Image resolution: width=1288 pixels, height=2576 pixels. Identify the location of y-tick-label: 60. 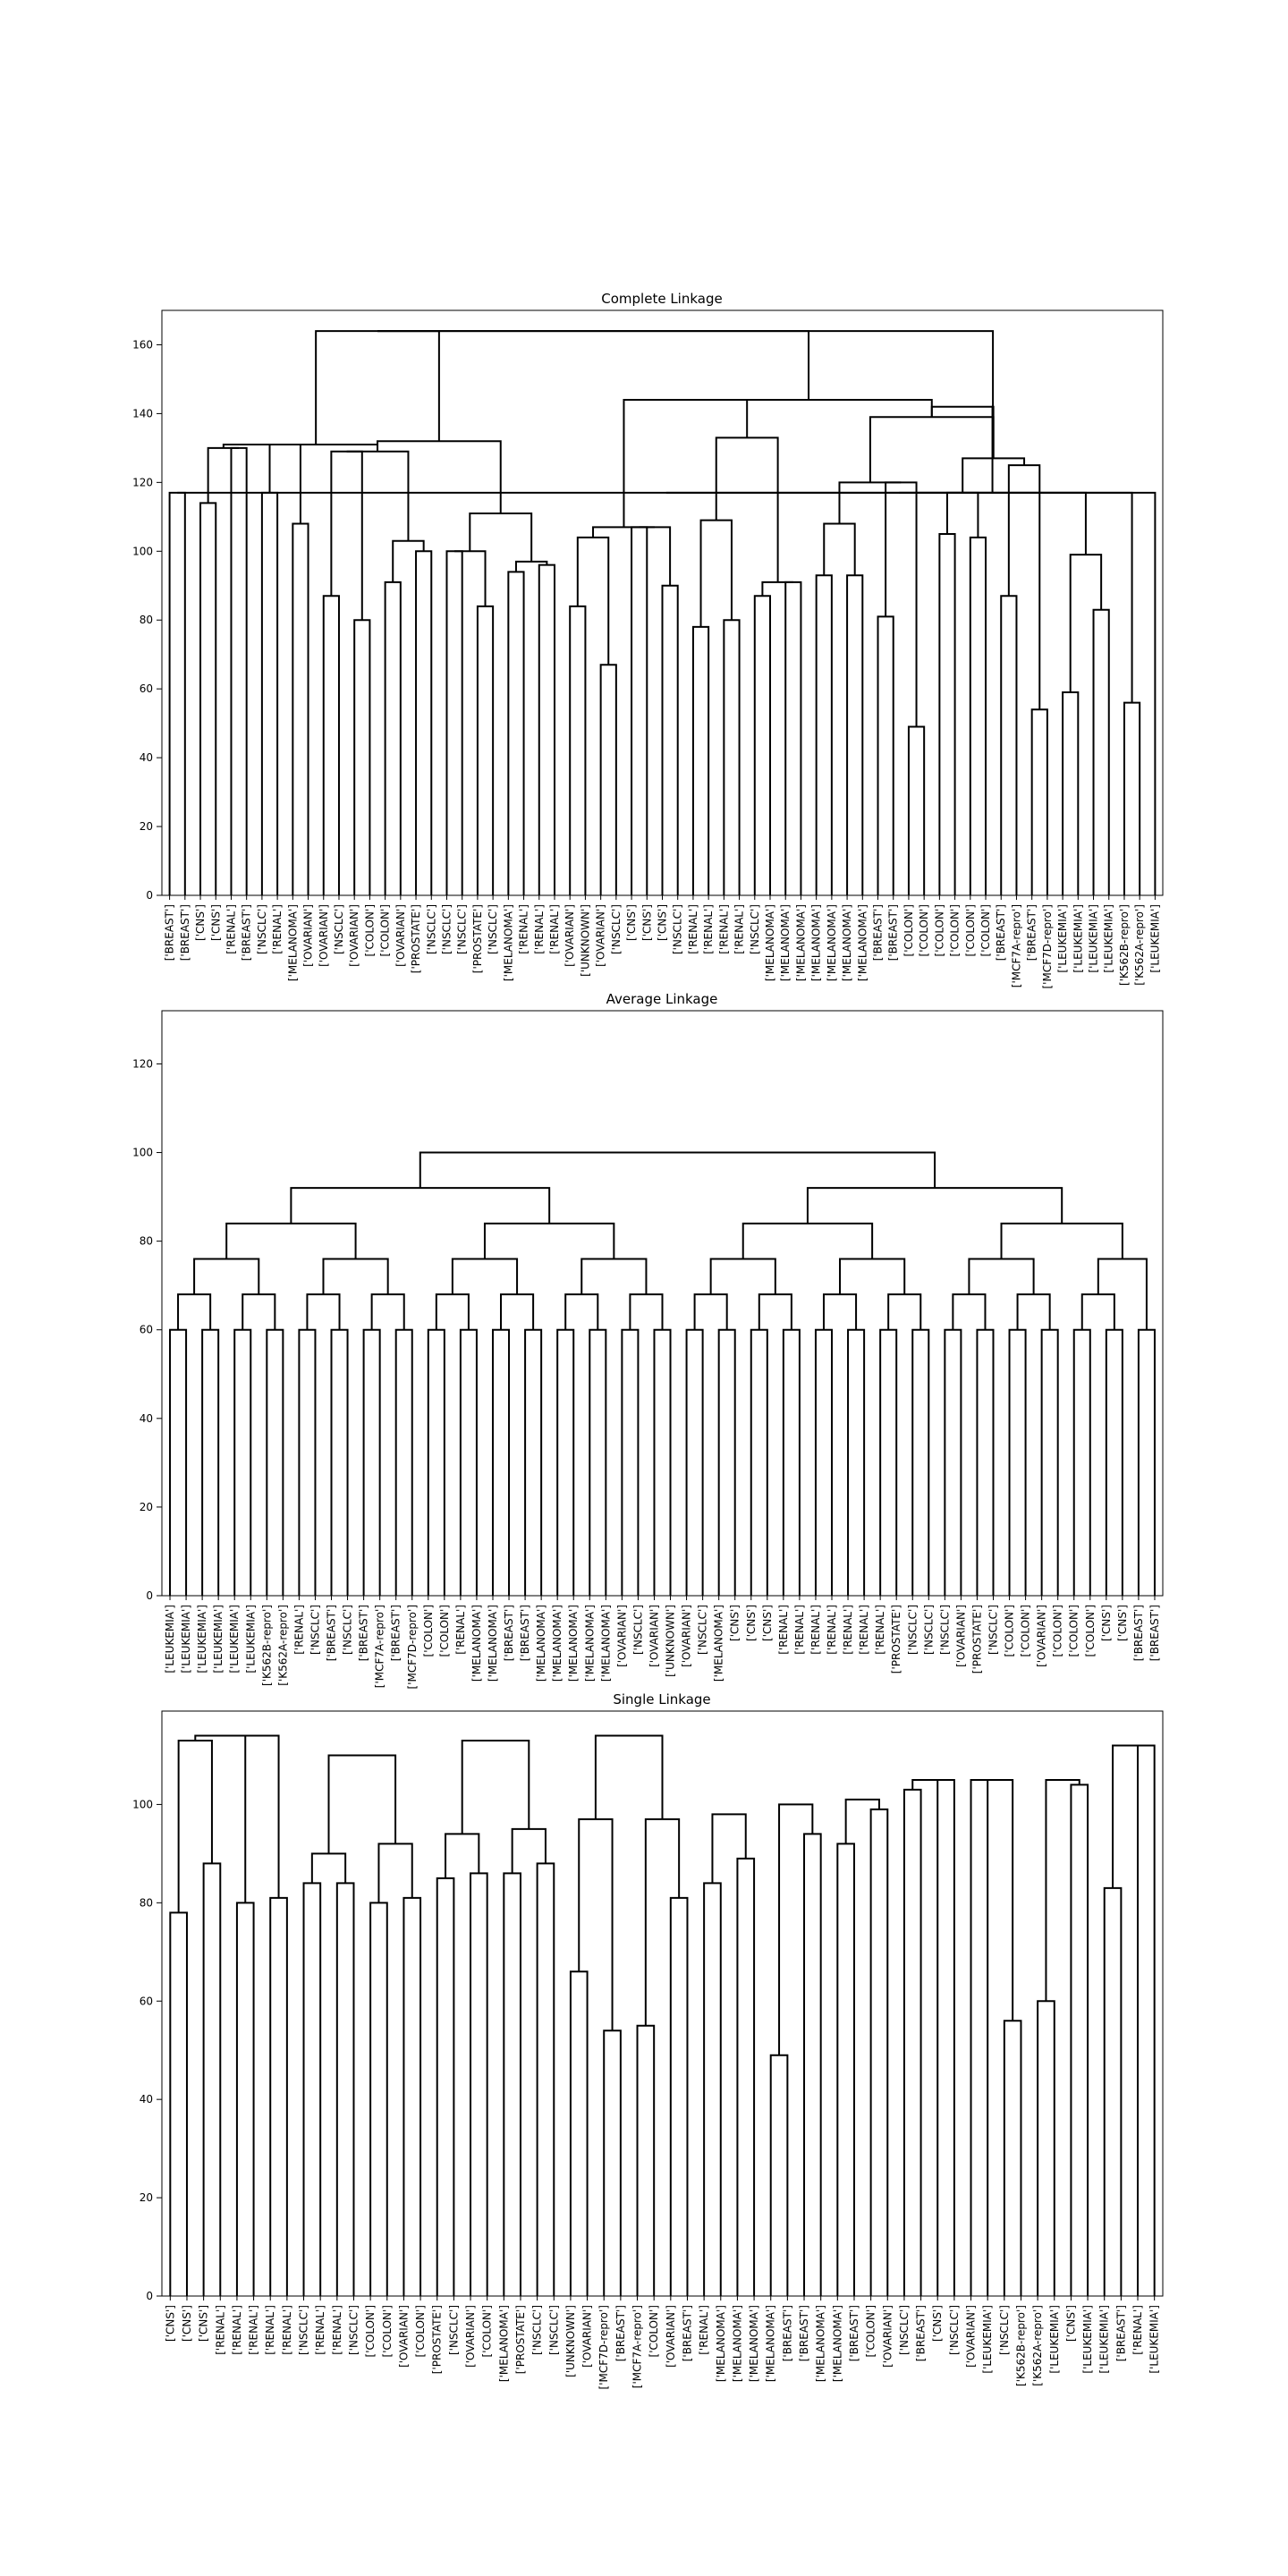
(146, 1330).